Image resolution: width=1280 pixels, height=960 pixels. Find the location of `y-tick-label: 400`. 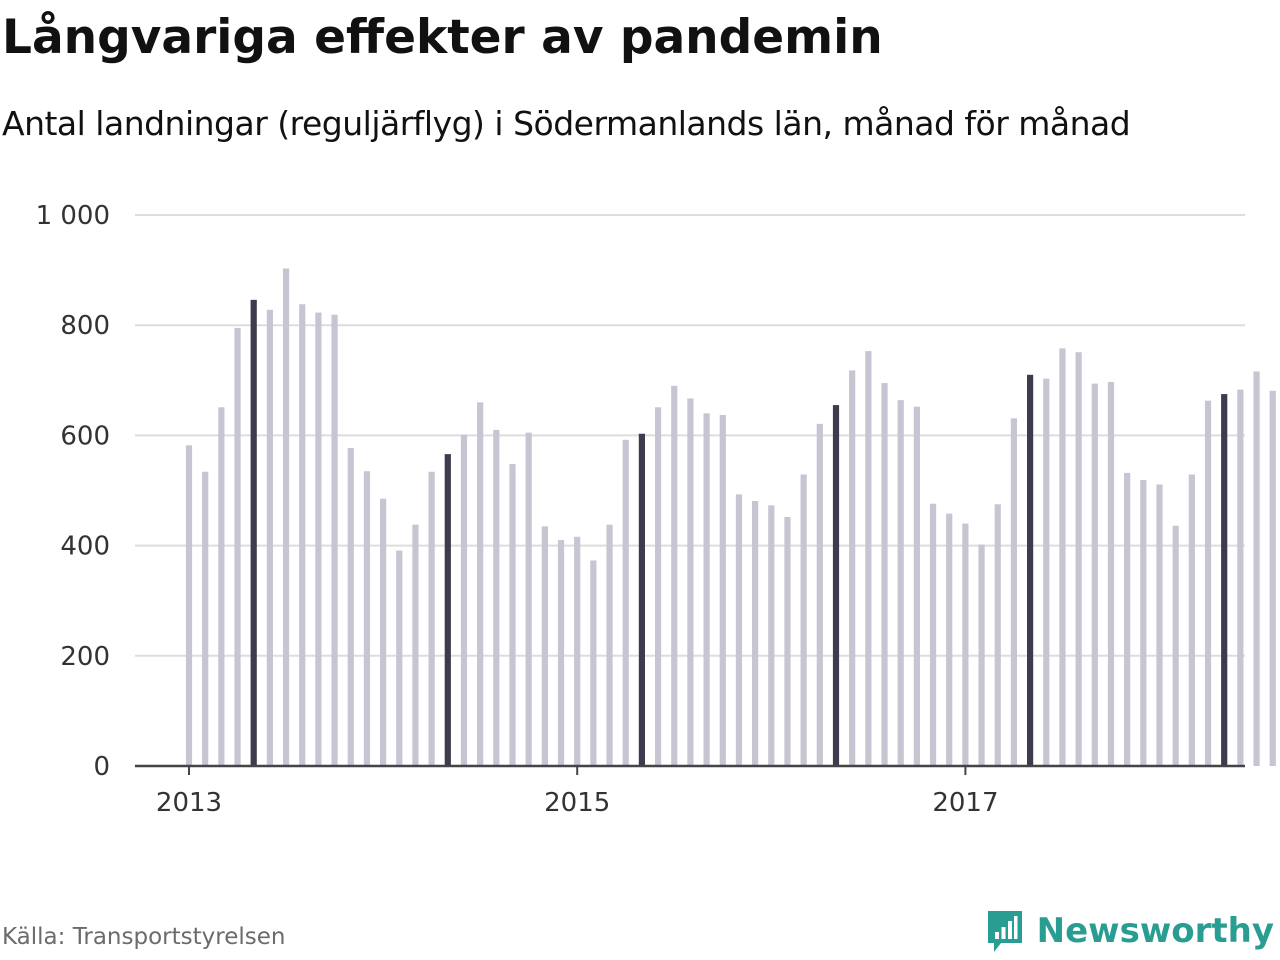

y-tick-label: 400 is located at coordinates (85, 547).